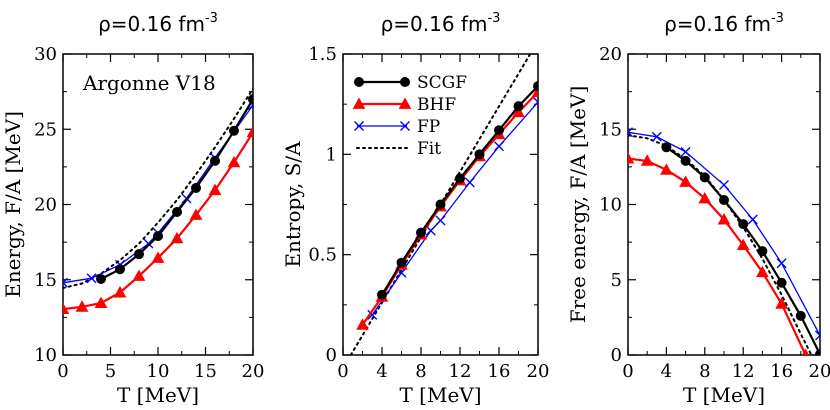 This screenshot has height=410, width=830. What do you see at coordinates (578, 205) in the screenshot?
I see `y-axis-label: Free energy, F/A [MeV]` at bounding box center [578, 205].